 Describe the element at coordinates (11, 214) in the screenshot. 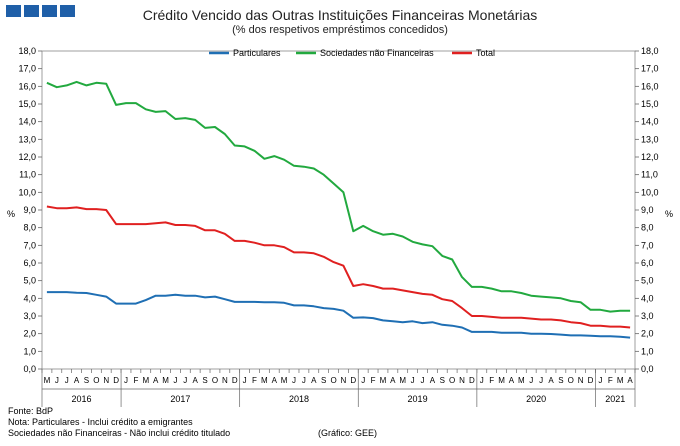

I see `y-axis-label-left: %` at that location.